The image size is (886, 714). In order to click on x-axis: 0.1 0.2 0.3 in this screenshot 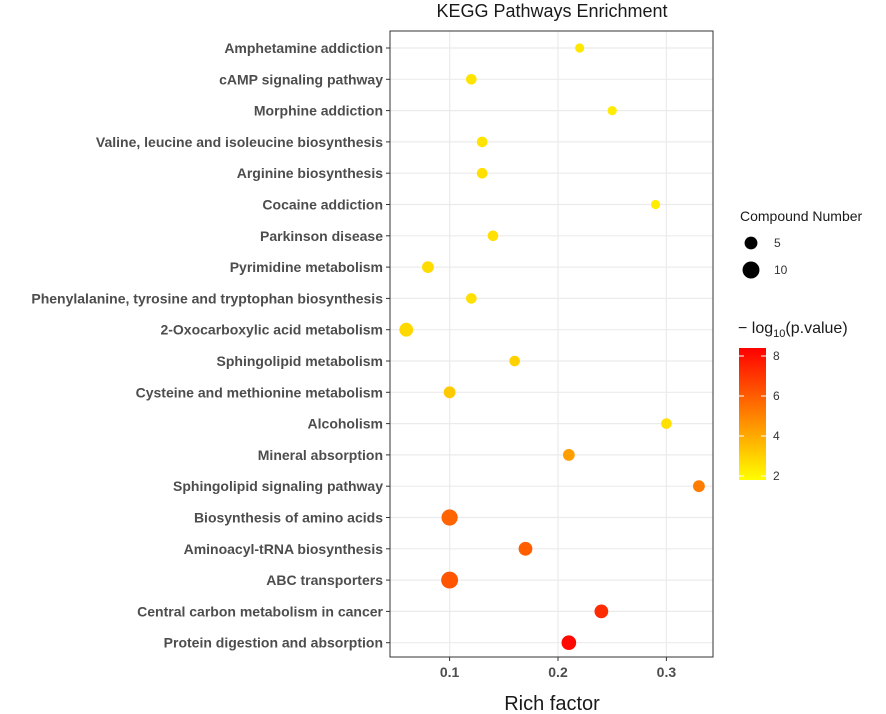, I will do `click(558, 668)`.